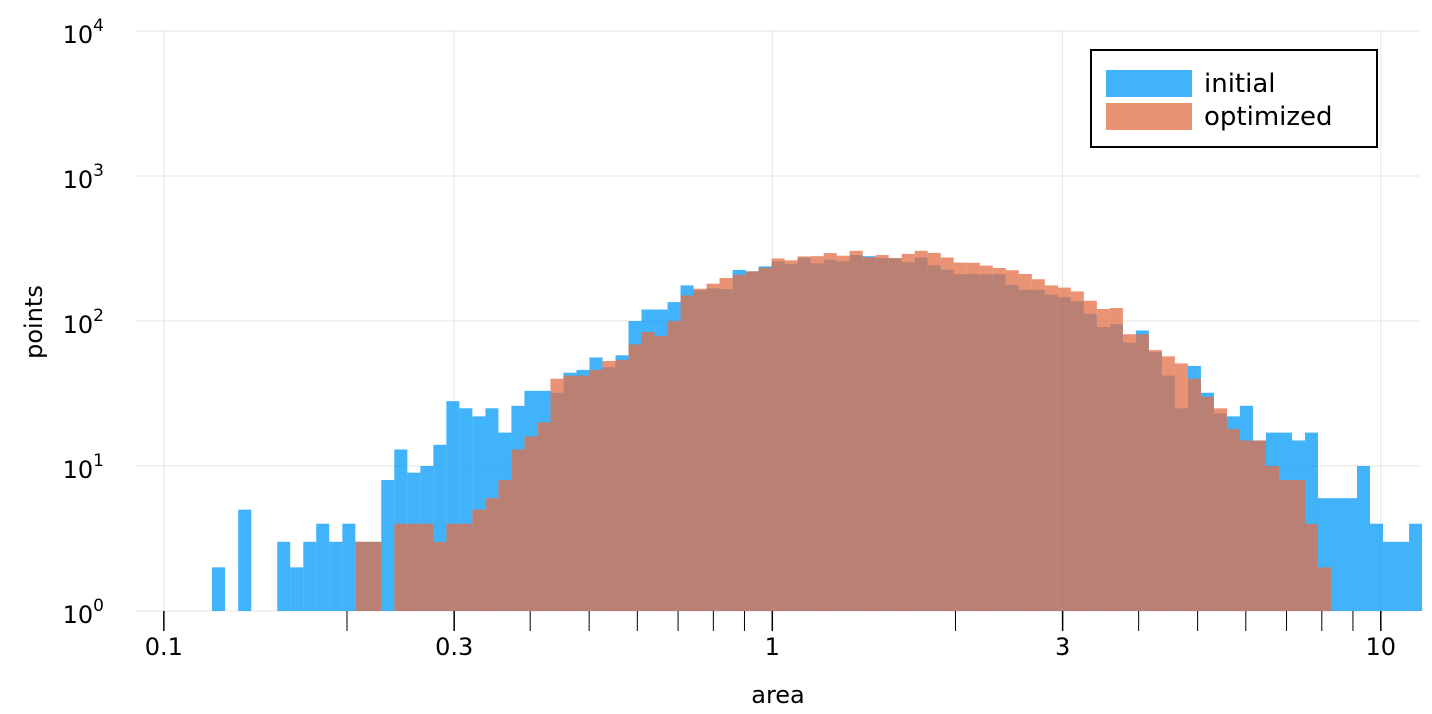  I want to click on x-tick-label: 1, so click(772, 647).